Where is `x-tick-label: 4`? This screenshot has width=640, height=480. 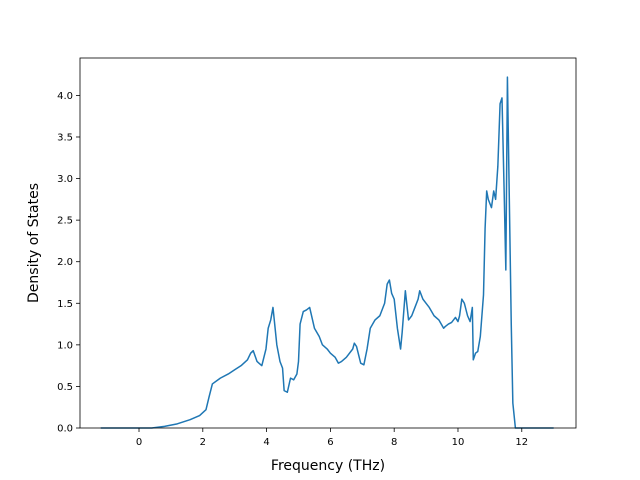 x-tick-label: 4 is located at coordinates (266, 442).